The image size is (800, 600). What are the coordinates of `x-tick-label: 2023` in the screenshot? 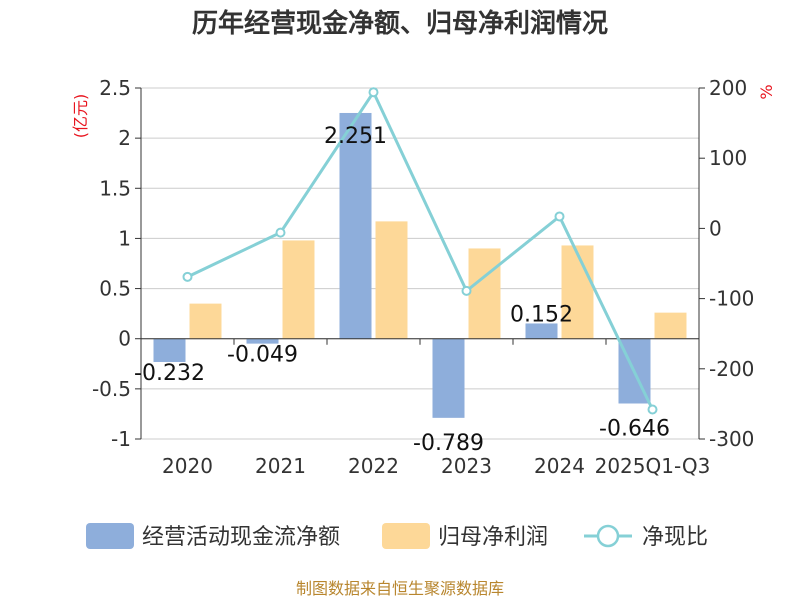 It's located at (466, 466).